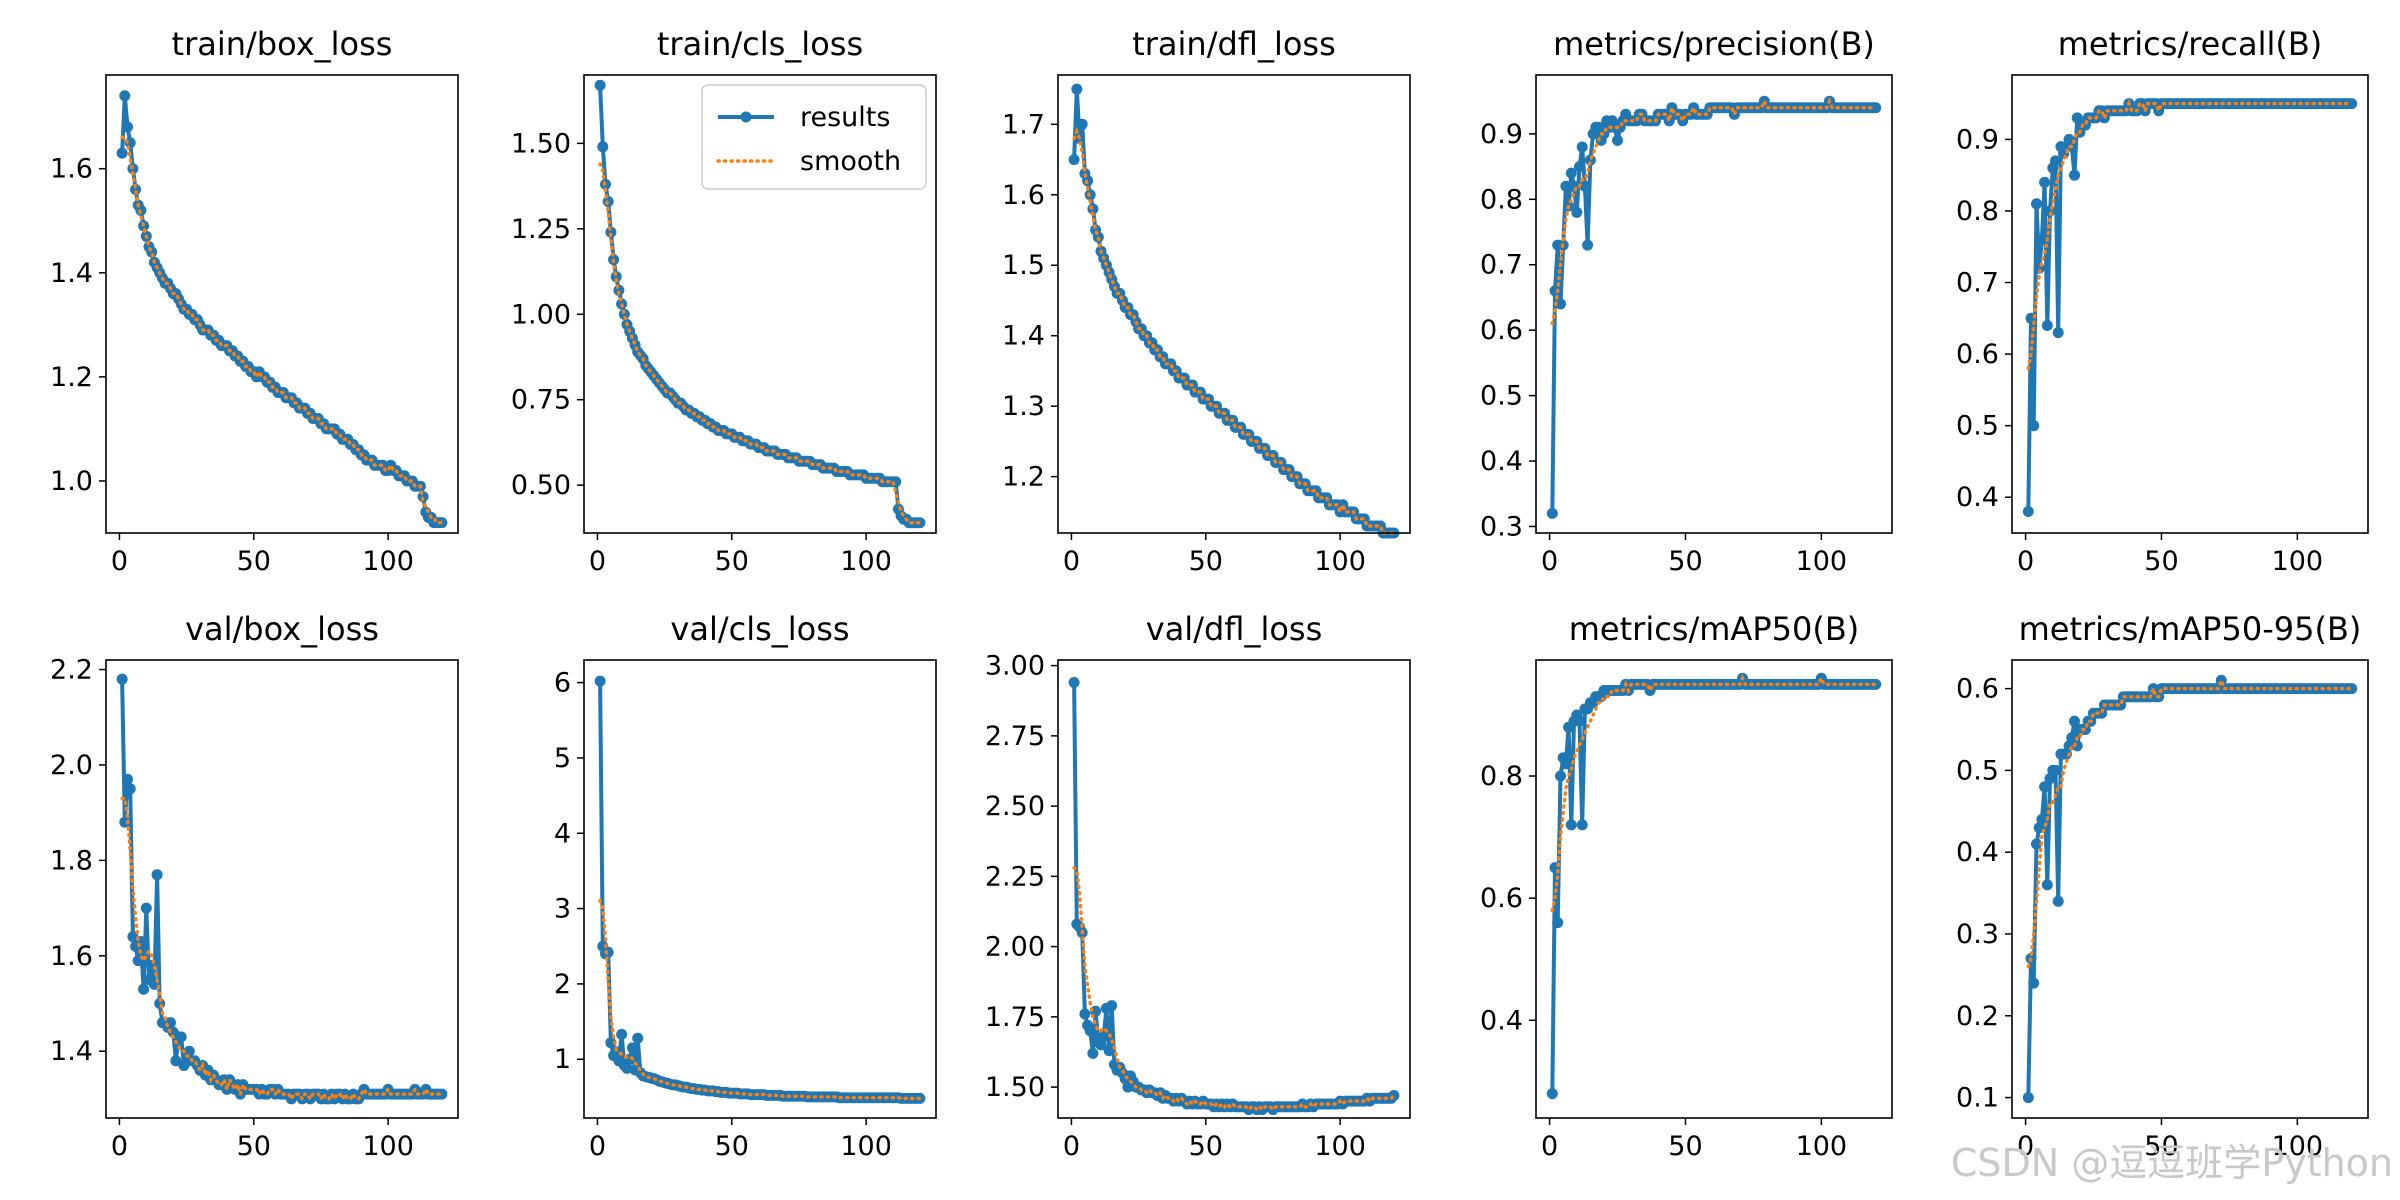 The width and height of the screenshot is (2400, 1200). What do you see at coordinates (541, 400) in the screenshot?
I see `y-tick-label: 0.75` at bounding box center [541, 400].